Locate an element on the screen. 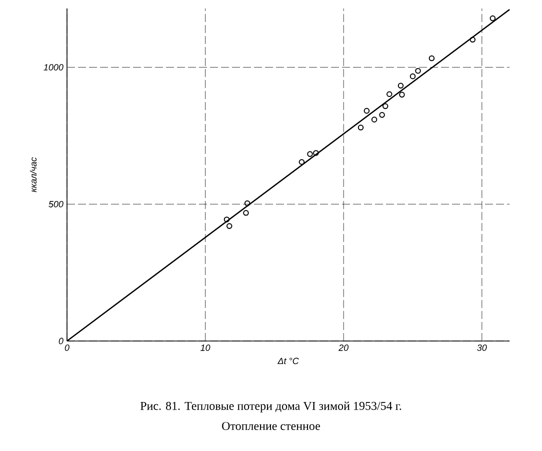  y-tick-label: 0 is located at coordinates (61, 341).